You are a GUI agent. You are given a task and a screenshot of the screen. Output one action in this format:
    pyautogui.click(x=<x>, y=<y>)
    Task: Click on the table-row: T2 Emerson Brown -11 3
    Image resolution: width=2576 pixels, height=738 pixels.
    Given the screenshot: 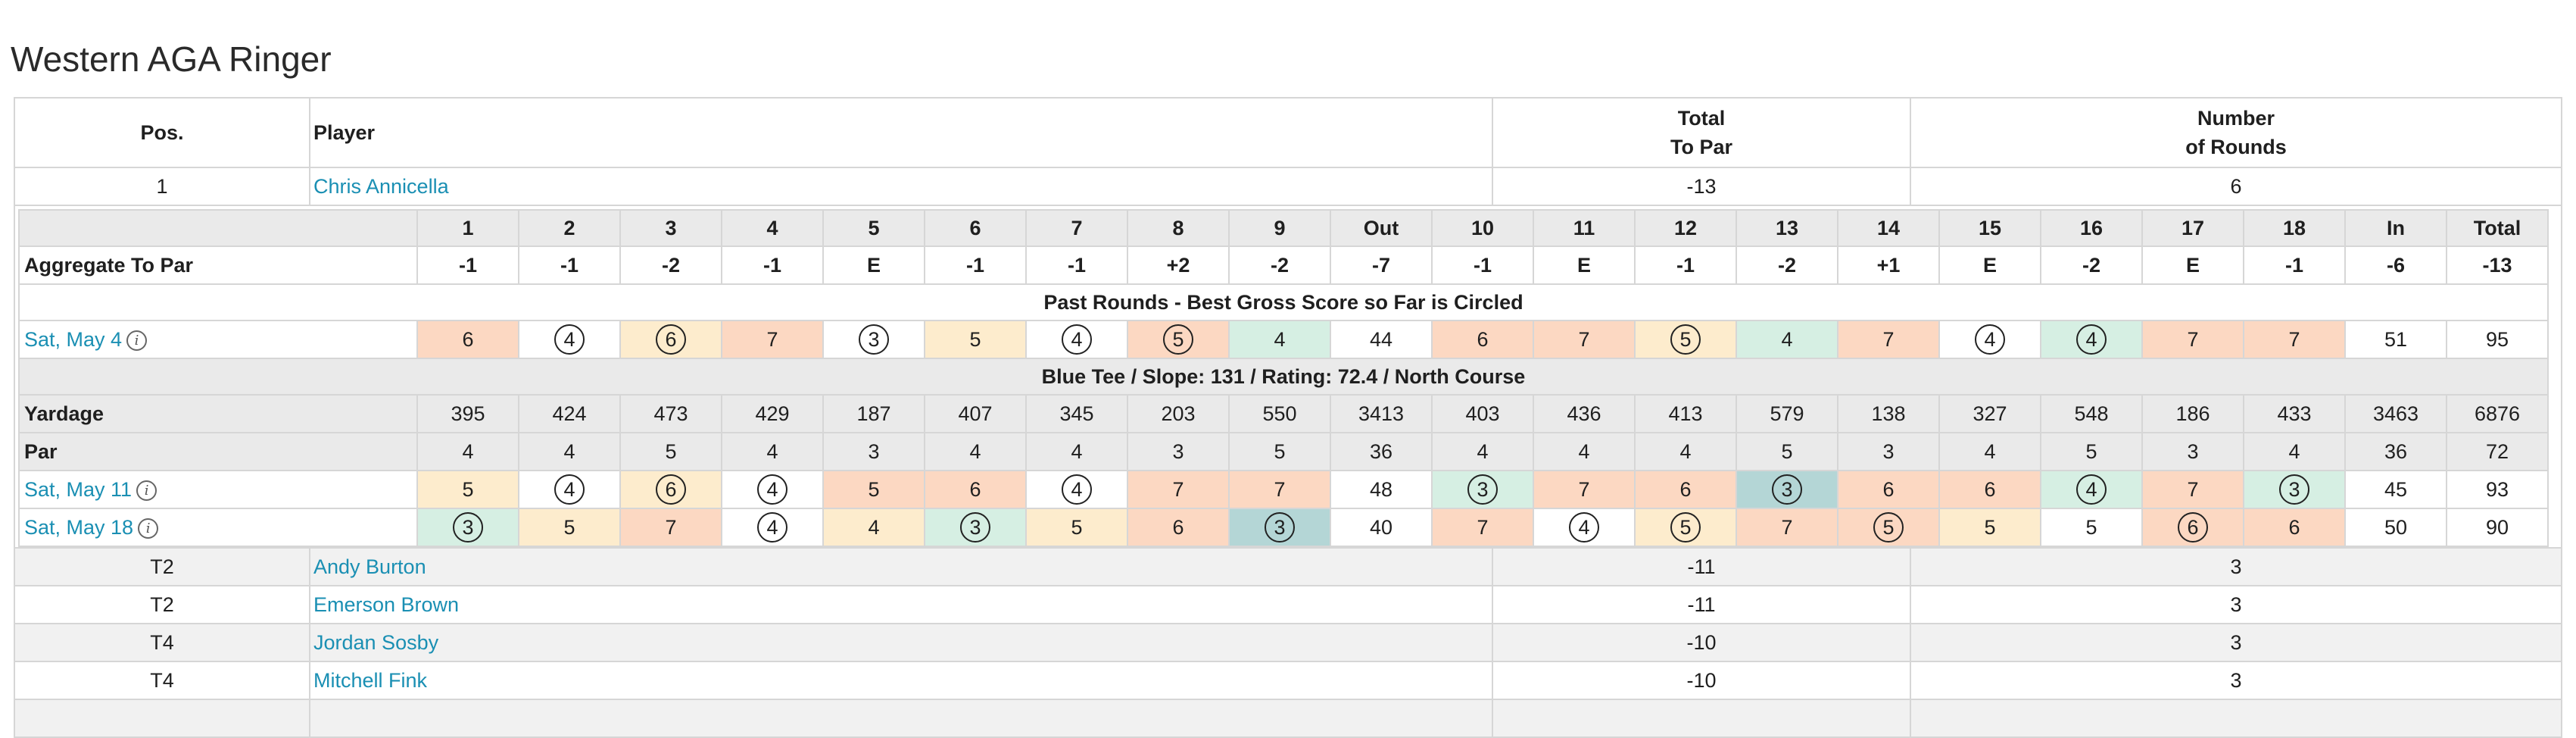 What is the action you would take?
    pyautogui.click(x=1288, y=604)
    